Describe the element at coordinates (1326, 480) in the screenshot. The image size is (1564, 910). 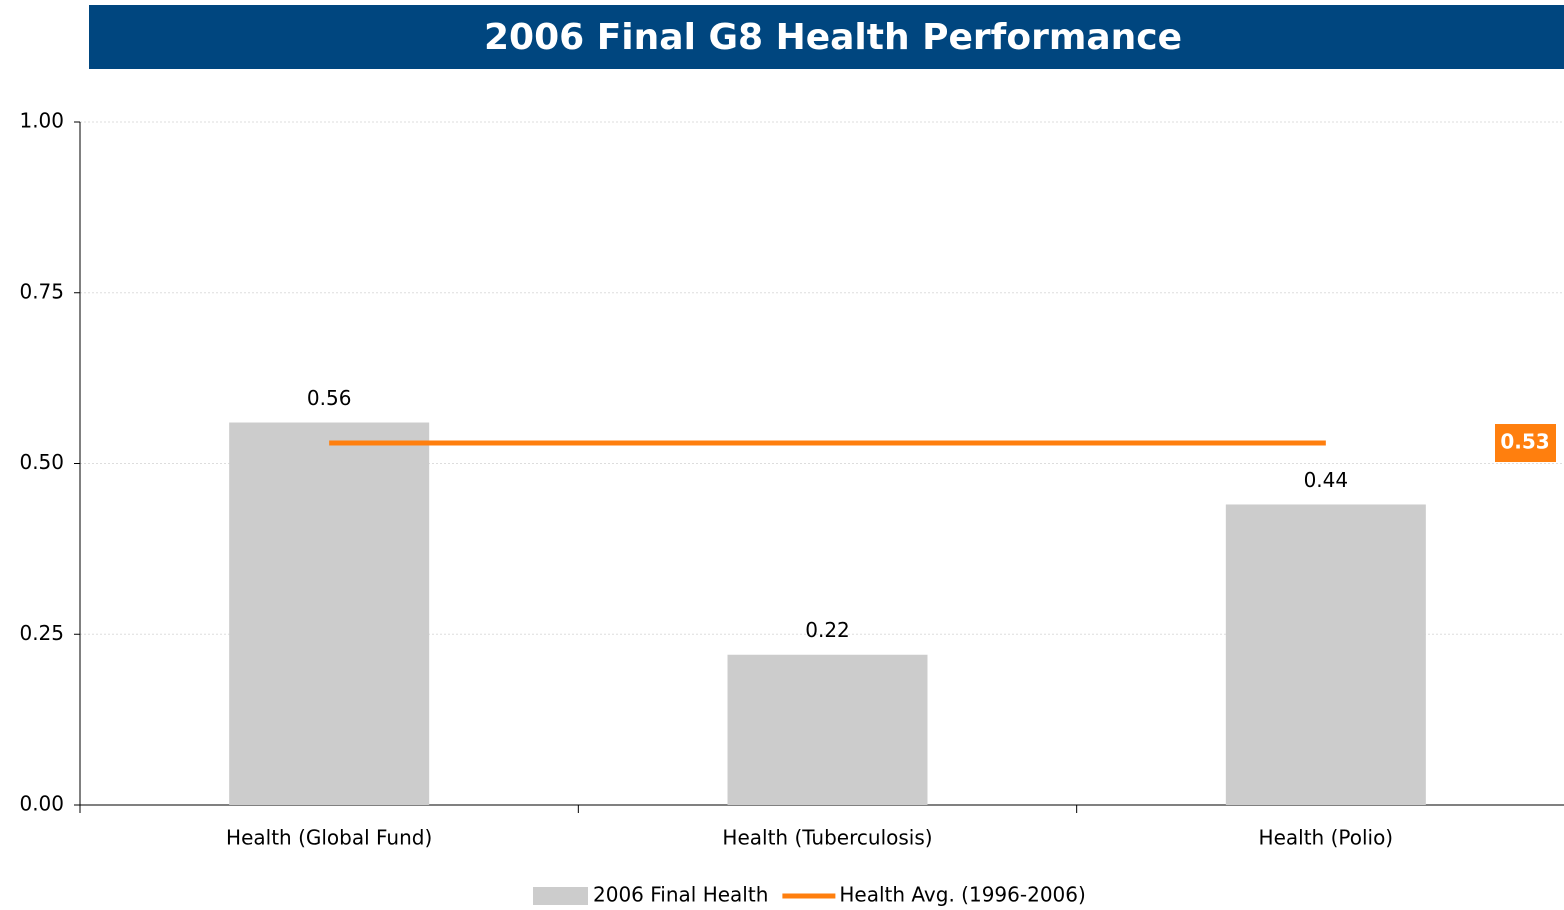
I see `data-label: 0.44` at that location.